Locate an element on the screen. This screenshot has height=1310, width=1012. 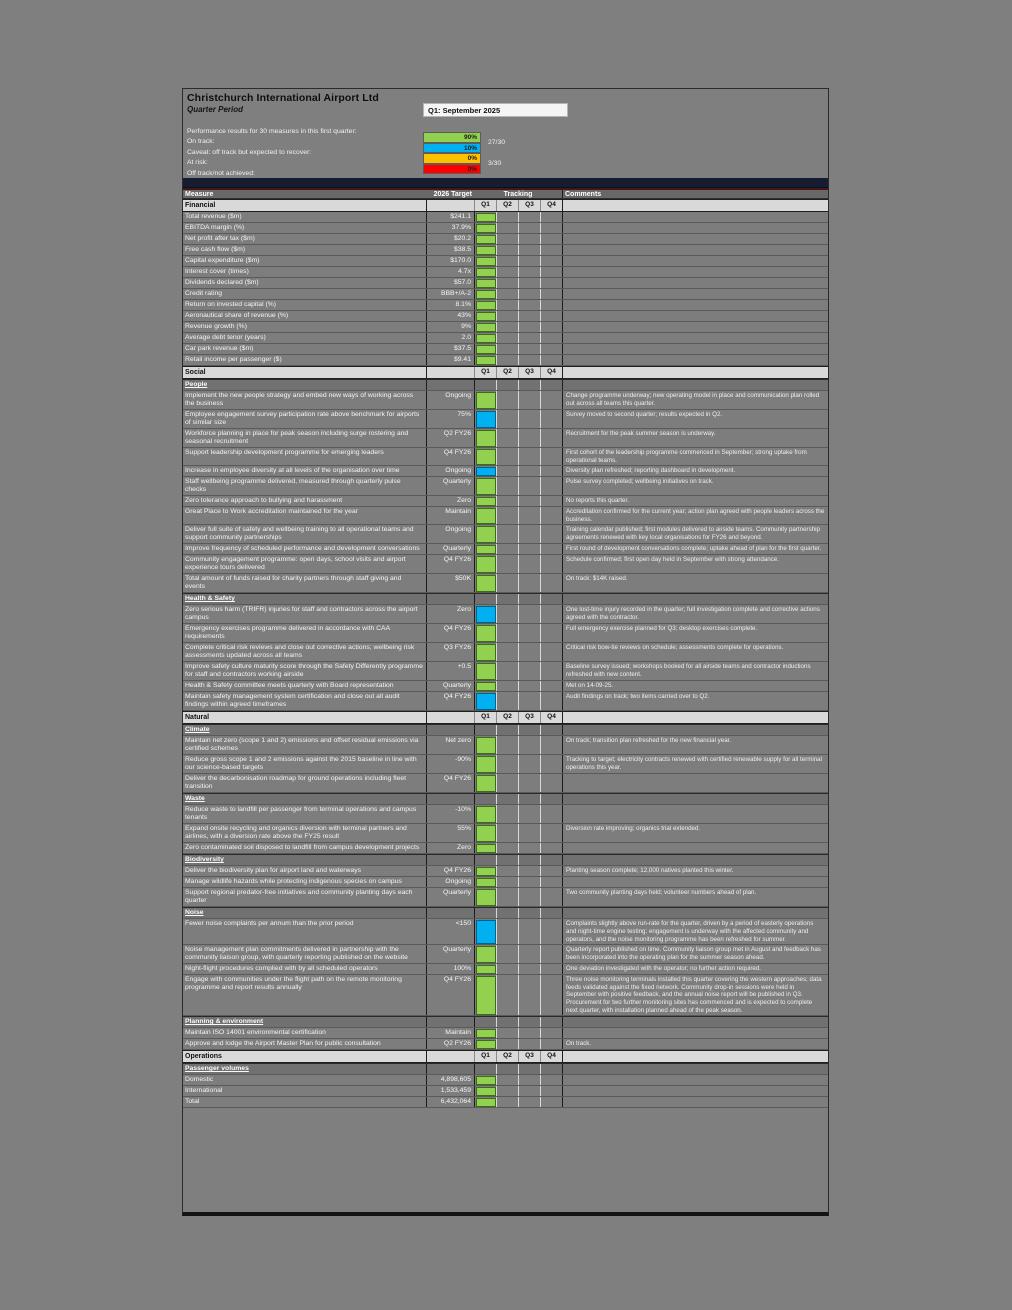
comment-cell: On track. is located at coordinates (695, 1044).